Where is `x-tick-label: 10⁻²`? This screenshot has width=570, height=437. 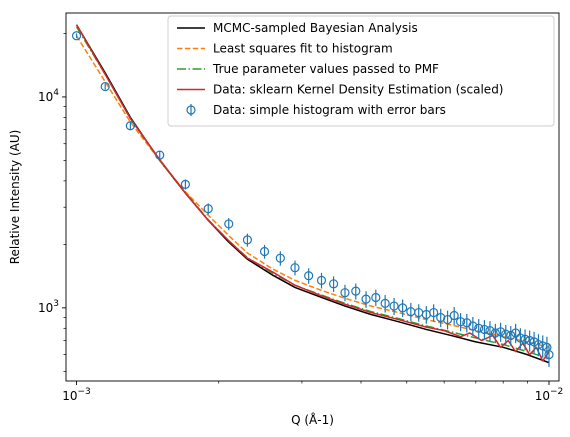
x-tick-label: 10⁻² is located at coordinates (549, 395).